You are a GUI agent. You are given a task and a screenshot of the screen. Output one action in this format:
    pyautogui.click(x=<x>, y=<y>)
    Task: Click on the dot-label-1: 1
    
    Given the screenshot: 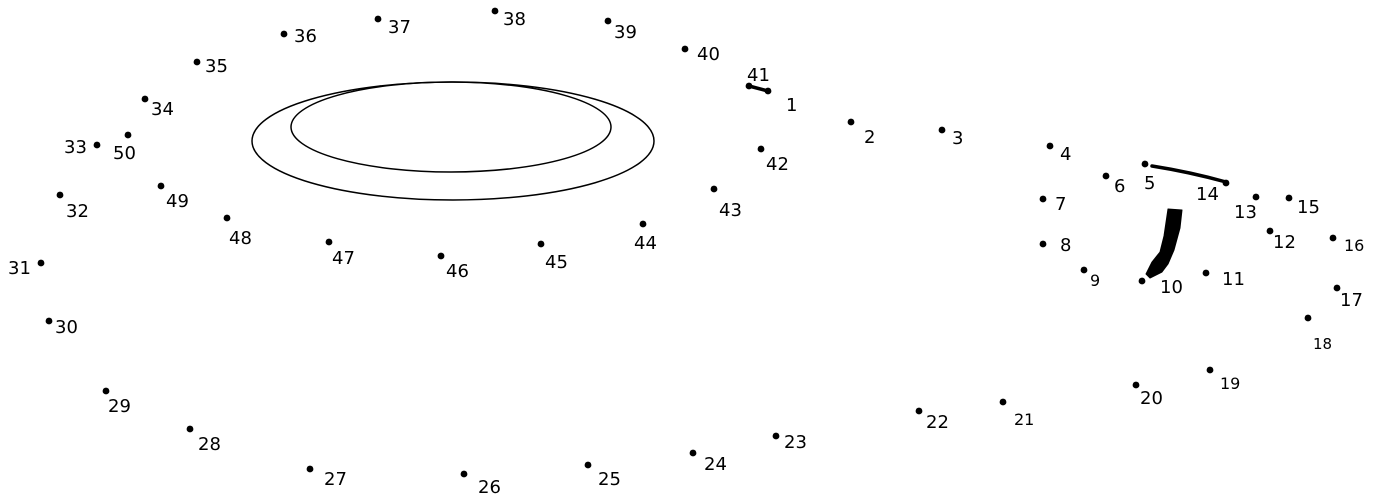 What is the action you would take?
    pyautogui.click(x=791, y=105)
    